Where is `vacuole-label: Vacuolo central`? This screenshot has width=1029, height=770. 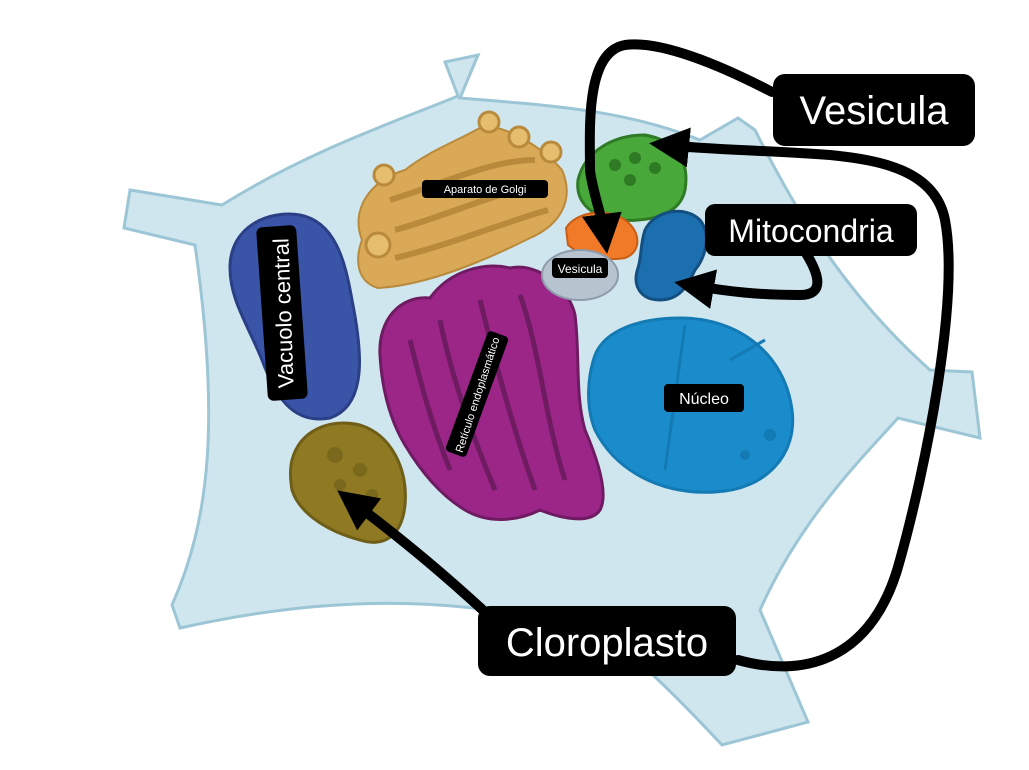
vacuole-label: Vacuolo central is located at coordinates (283, 313).